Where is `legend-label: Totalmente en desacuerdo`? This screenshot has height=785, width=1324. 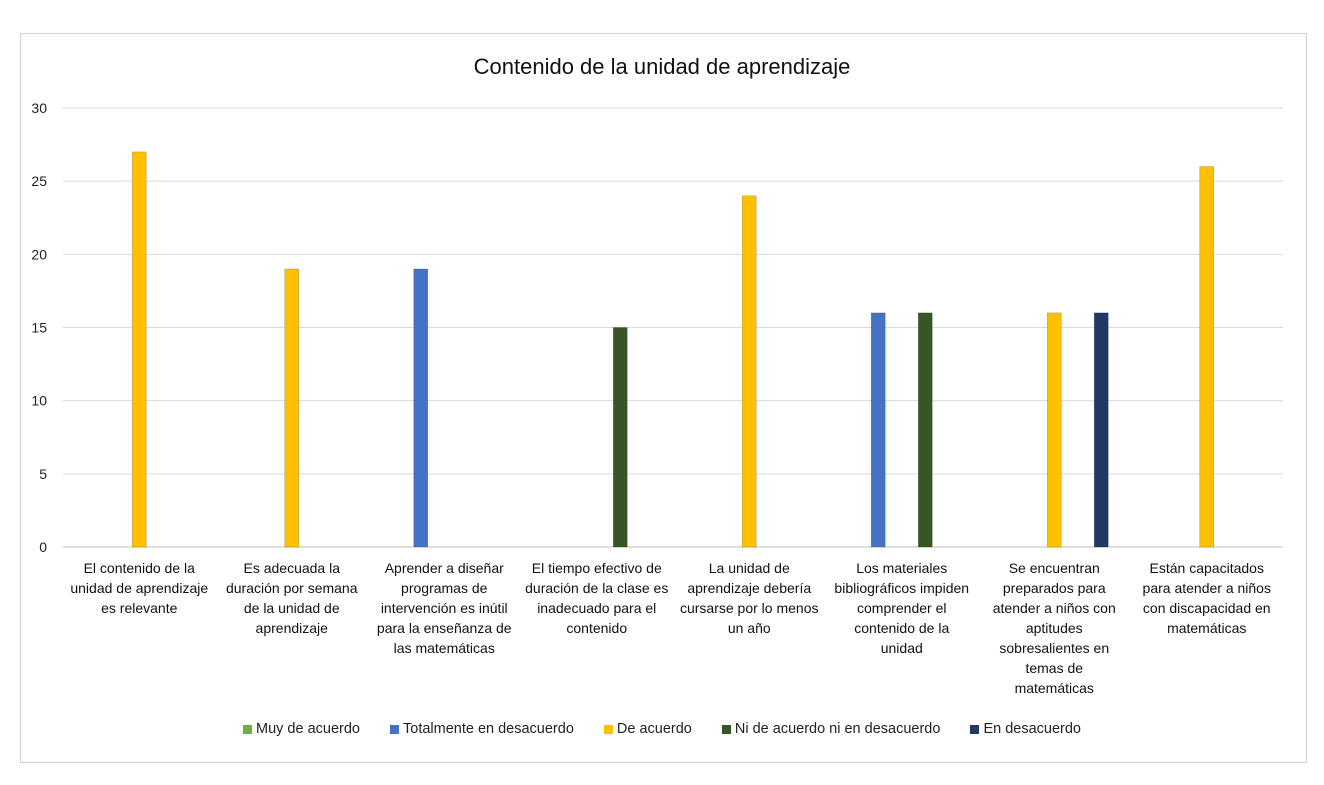
legend-label: Totalmente en desacuerdo is located at coordinates (488, 729).